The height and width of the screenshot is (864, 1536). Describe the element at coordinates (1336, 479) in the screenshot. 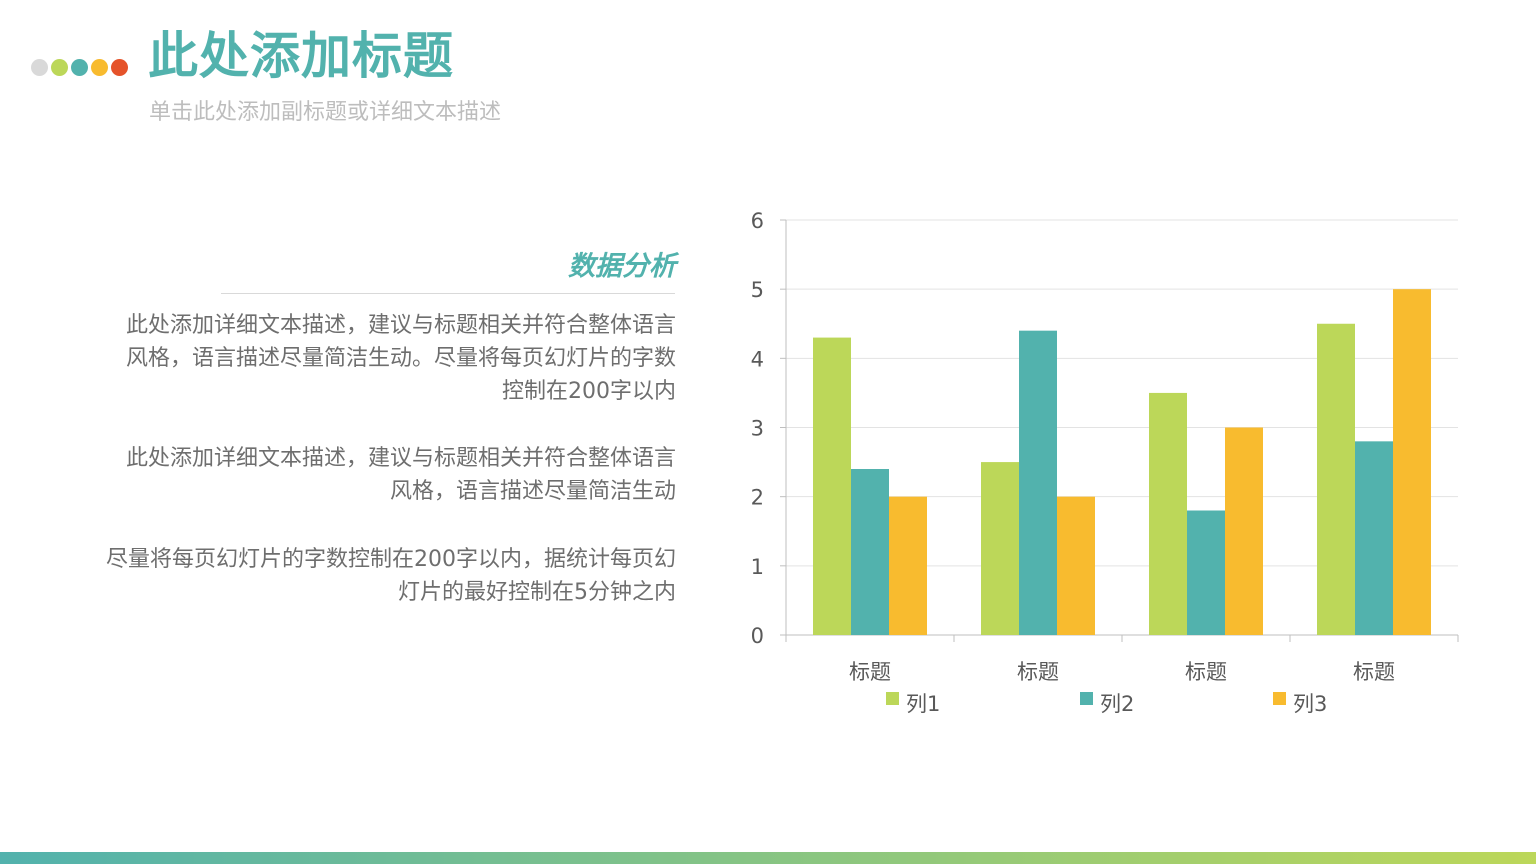

I see `bar-列1-4` at that location.